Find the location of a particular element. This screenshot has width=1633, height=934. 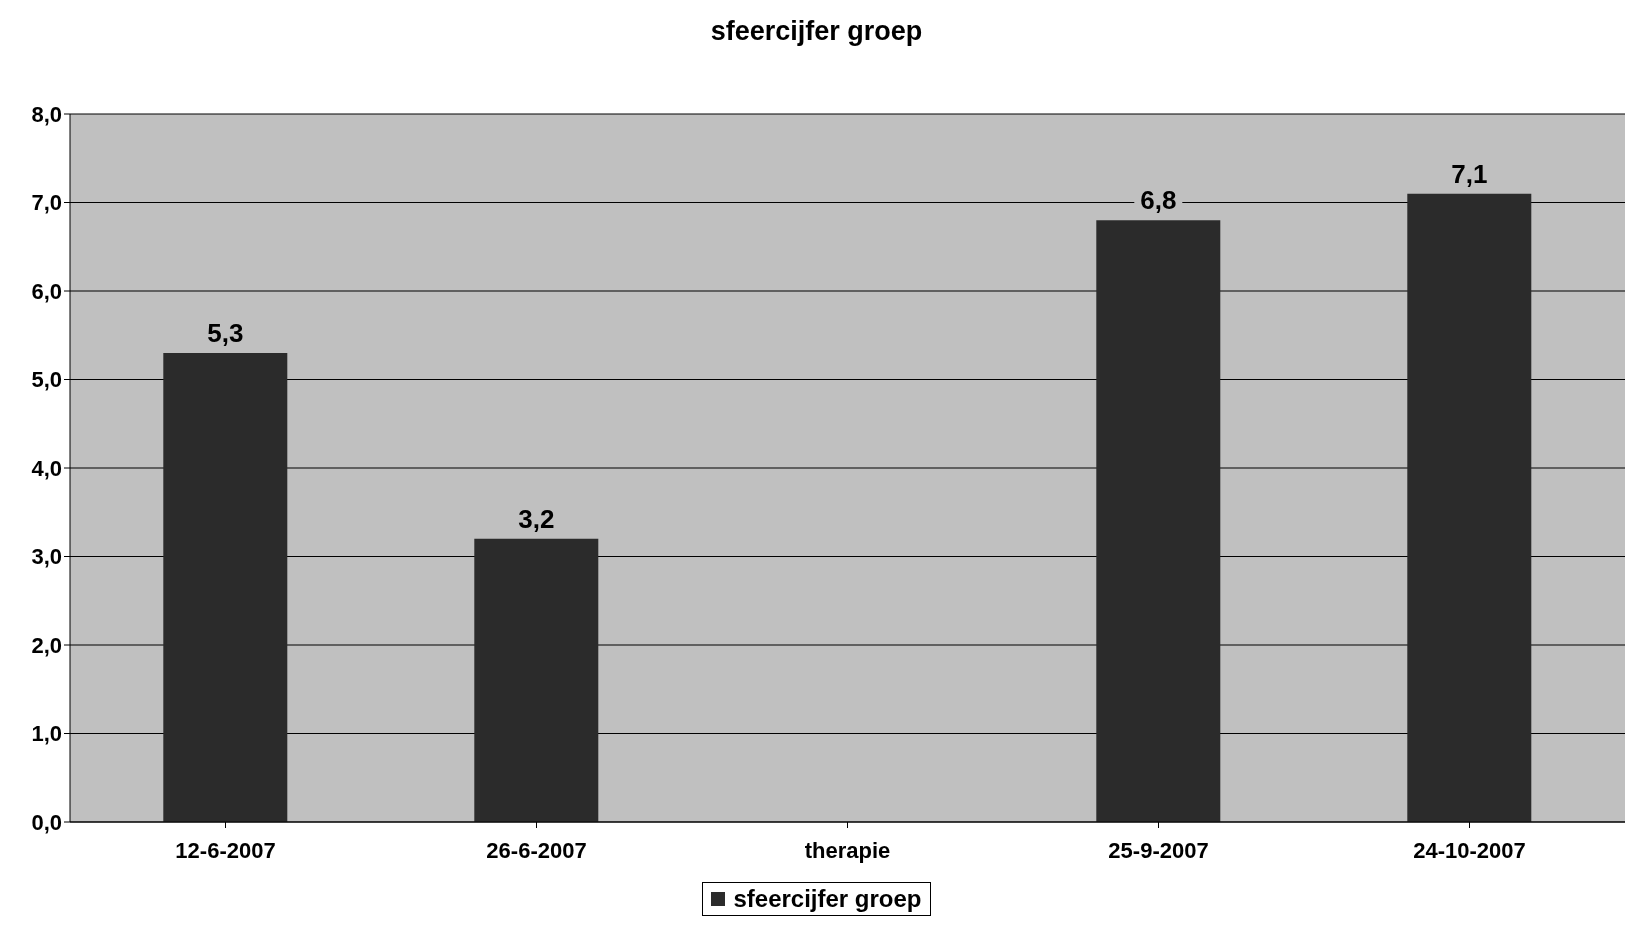

data-label: 3,2 is located at coordinates (536, 518).